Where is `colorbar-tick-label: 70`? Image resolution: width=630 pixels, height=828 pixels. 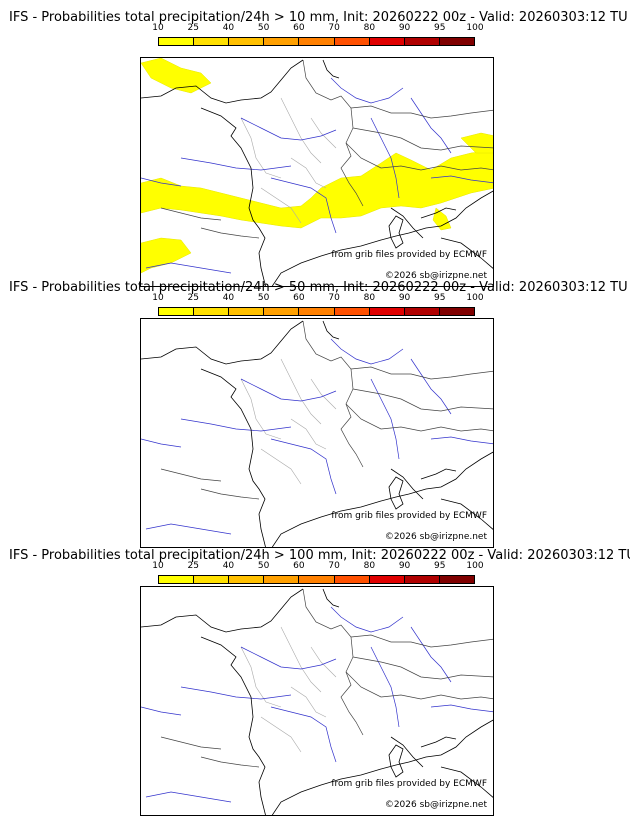 colorbar-tick-label: 70 is located at coordinates (334, 298).